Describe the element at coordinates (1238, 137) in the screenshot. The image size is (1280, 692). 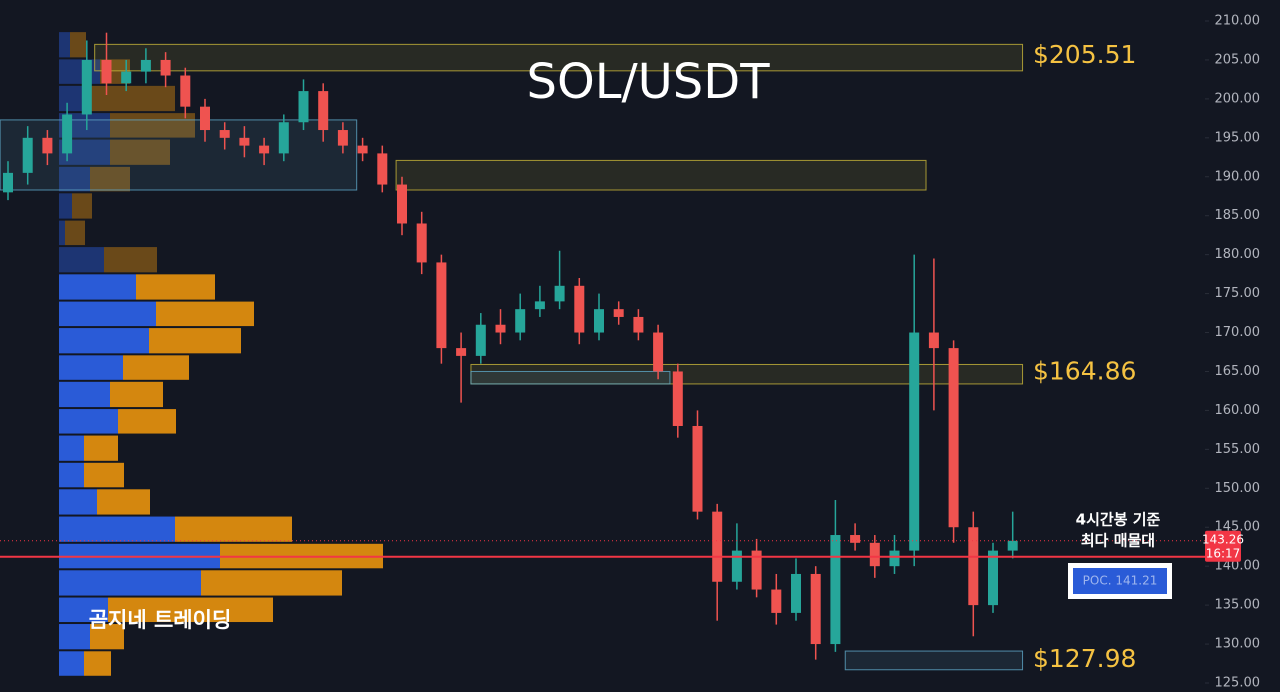
I see `y-tick-label: 195.00` at that location.